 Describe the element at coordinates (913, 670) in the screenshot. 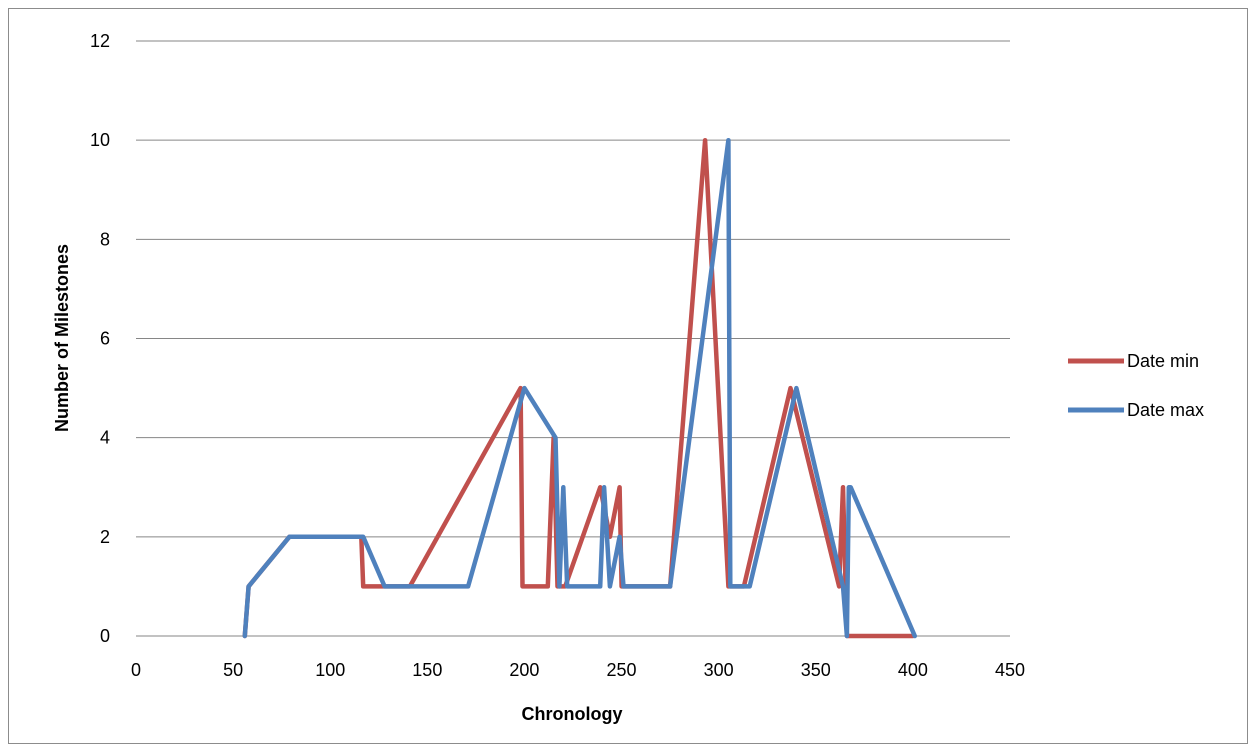

I see `x-tick-label: 400` at that location.